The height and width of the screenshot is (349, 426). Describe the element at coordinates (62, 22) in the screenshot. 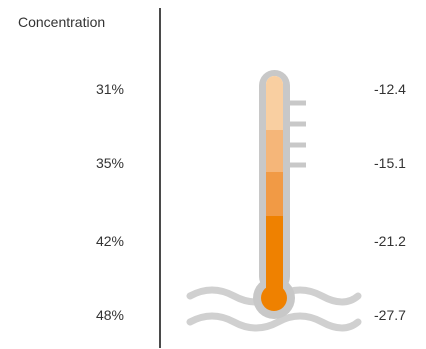

I see `concentration-header: Concentration` at that location.